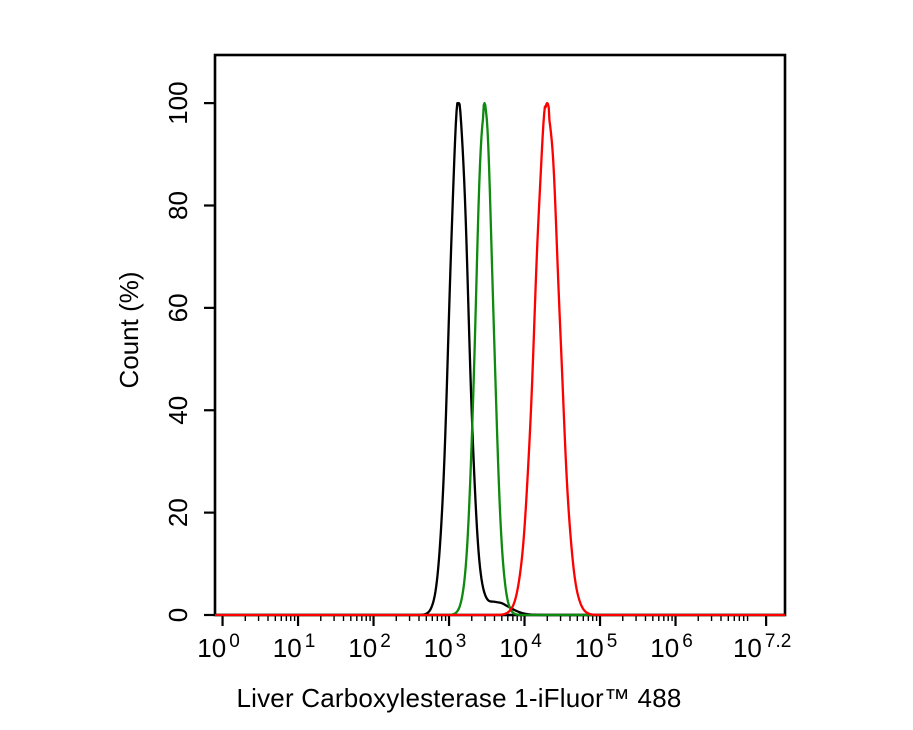 The width and height of the screenshot is (913, 730). I want to click on y-tick-label: 60, so click(178, 307).